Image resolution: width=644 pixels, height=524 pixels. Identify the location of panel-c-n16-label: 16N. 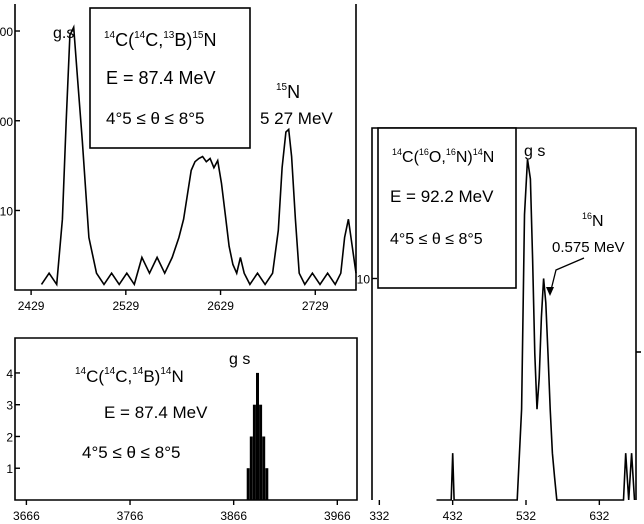
(593, 220).